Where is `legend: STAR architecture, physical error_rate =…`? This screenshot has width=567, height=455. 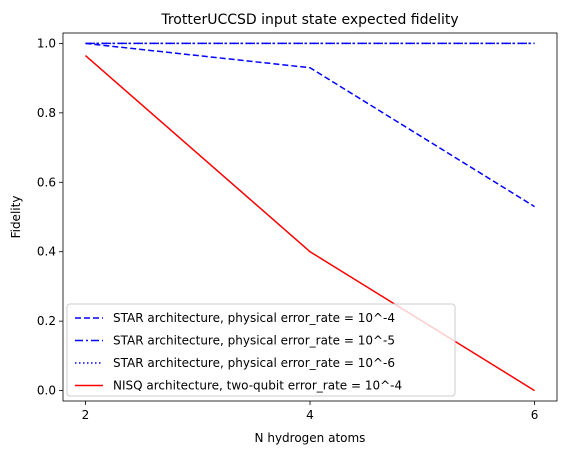 legend: STAR architecture, physical error_rate =… is located at coordinates (261, 350).